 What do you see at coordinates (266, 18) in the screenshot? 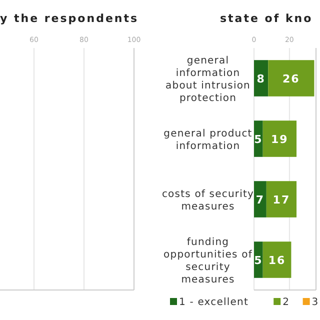
I see `chart-title: state of kno` at bounding box center [266, 18].